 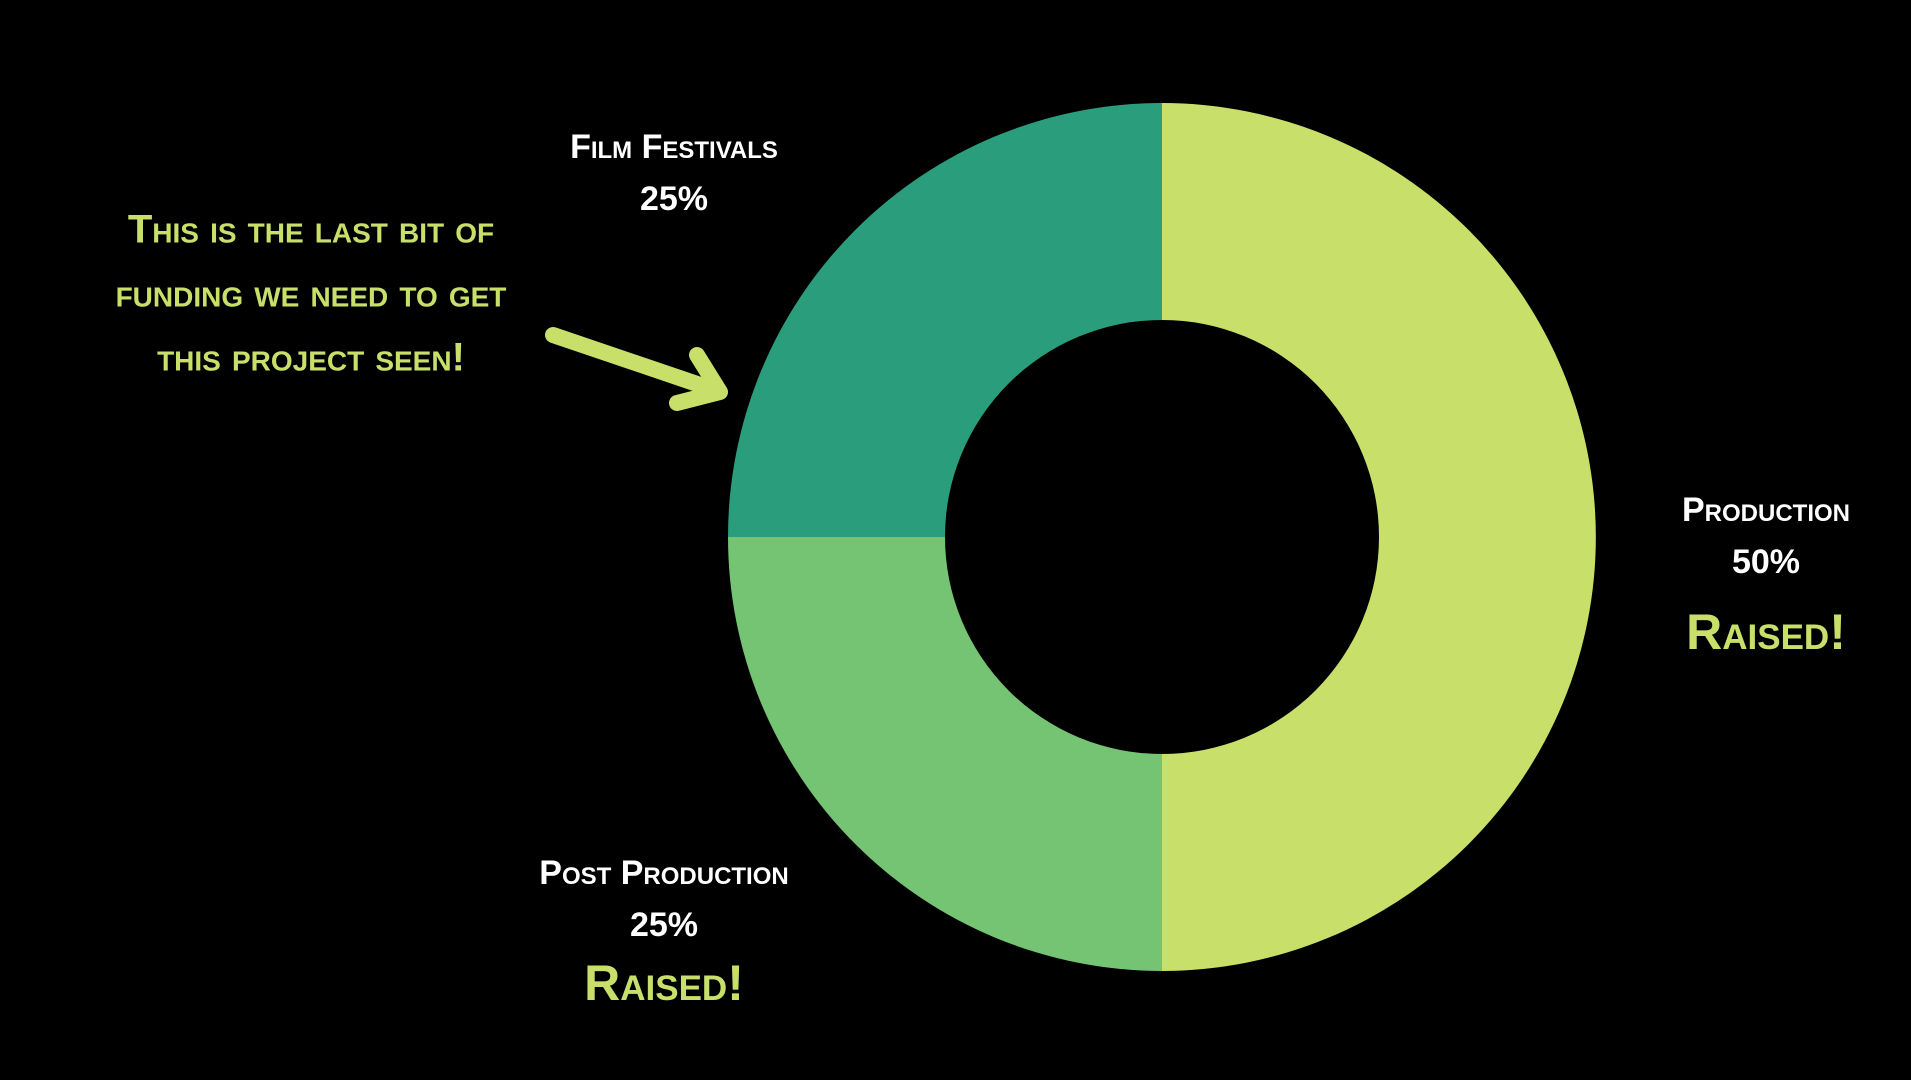 What do you see at coordinates (311, 230) in the screenshot?
I see `callout-text: This is the last bit of` at bounding box center [311, 230].